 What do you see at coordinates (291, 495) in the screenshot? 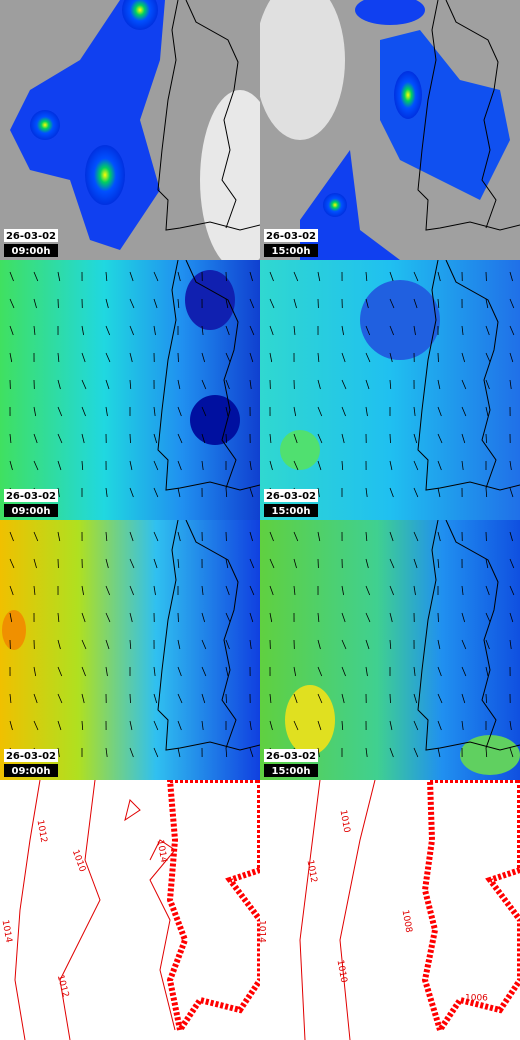
I see `date-box` at bounding box center [291, 495].